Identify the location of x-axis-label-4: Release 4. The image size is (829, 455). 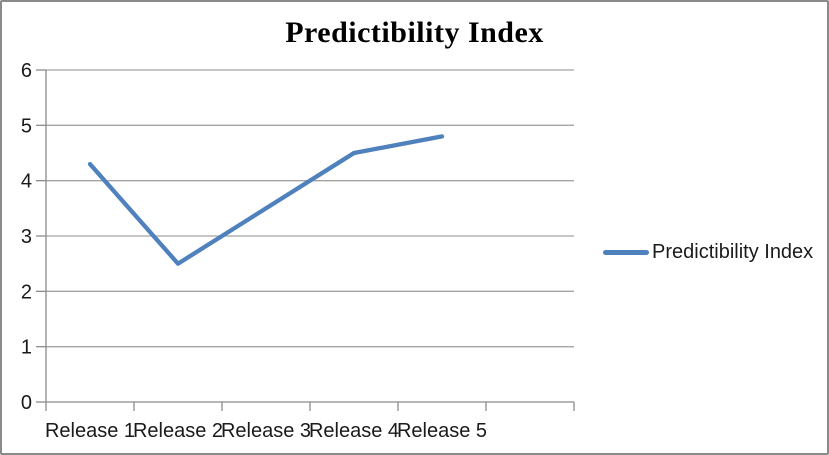
(354, 431).